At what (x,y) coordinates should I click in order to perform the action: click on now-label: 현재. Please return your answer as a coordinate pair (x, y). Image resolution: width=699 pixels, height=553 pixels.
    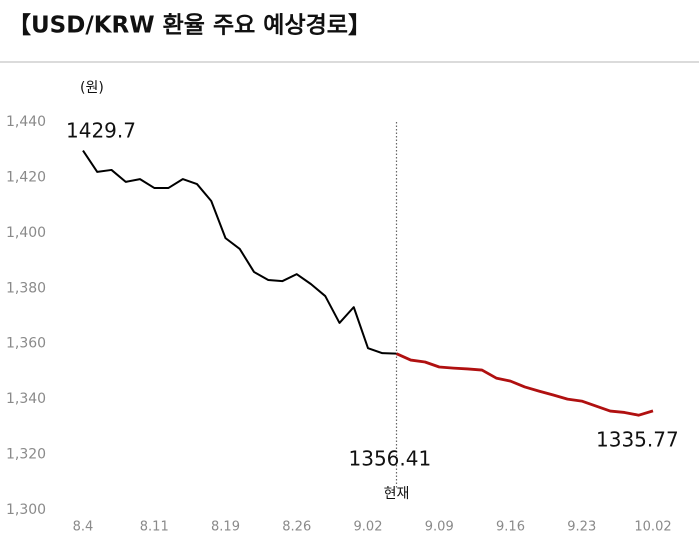
    Looking at the image, I should click on (397, 494).